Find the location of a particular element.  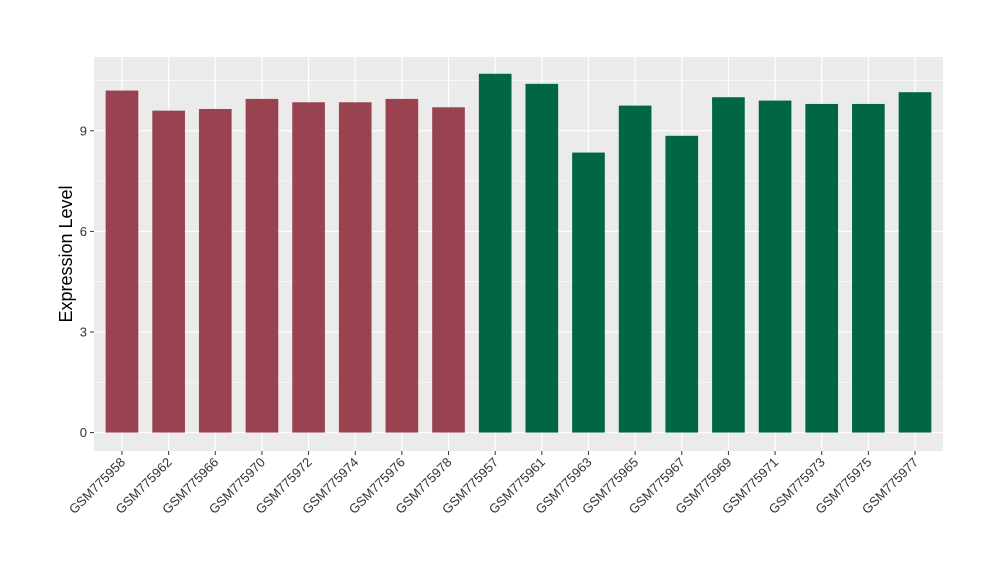

bar-GSM775966 is located at coordinates (215, 270).